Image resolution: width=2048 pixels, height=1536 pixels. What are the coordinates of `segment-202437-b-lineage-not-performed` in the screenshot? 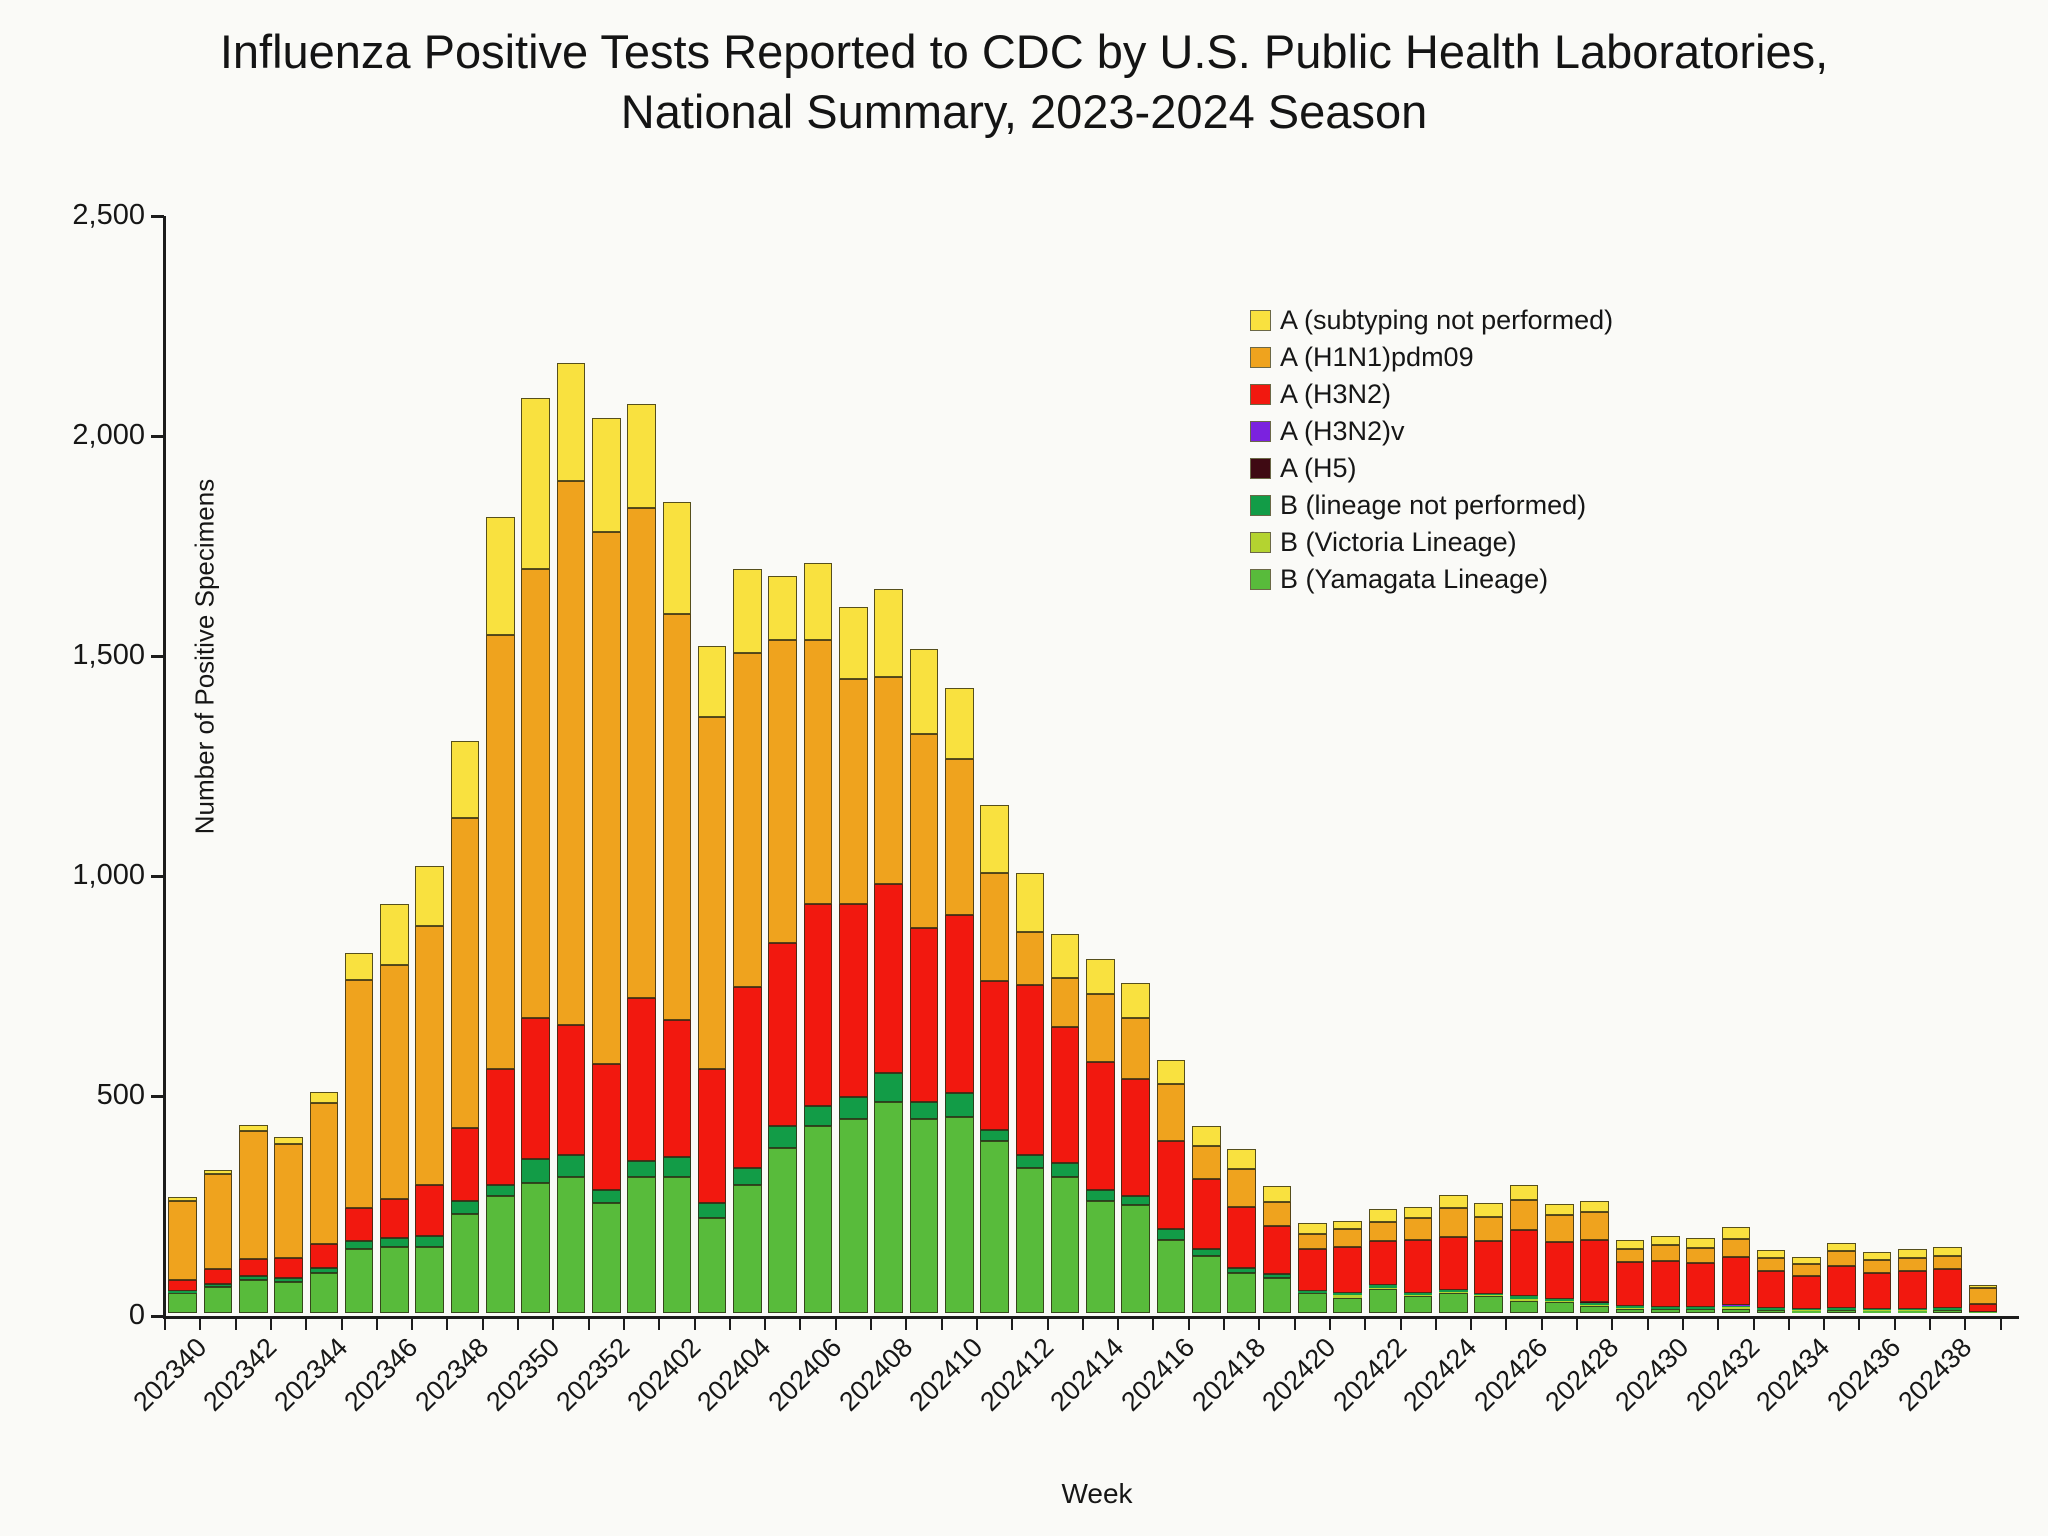 It's located at (1912, 1309).